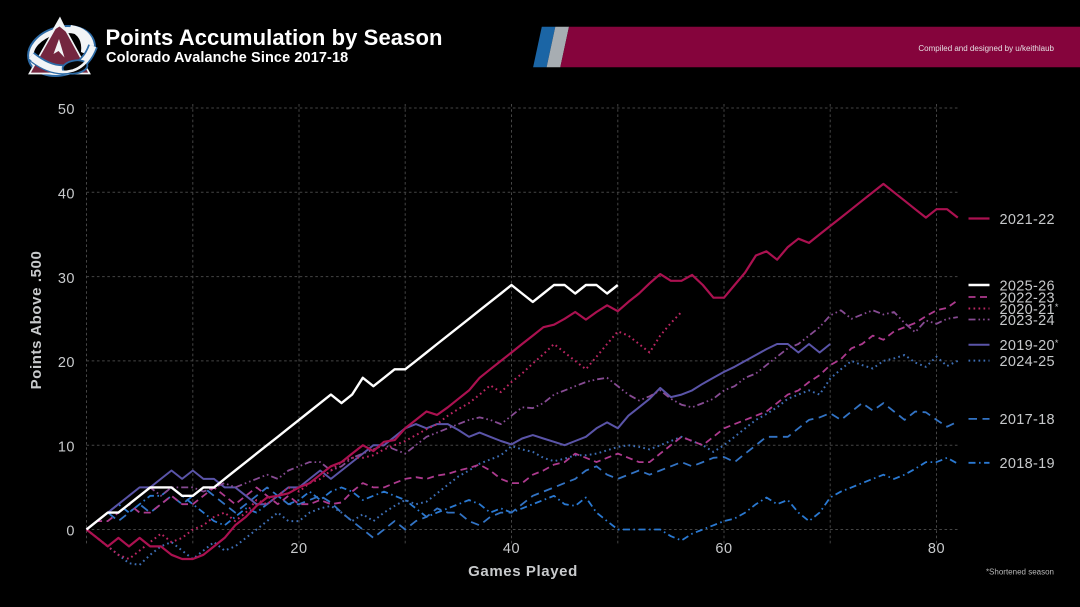 This screenshot has width=1080, height=607. What do you see at coordinates (1027, 286) in the screenshot?
I see `svg-text: 2025-26` at bounding box center [1027, 286].